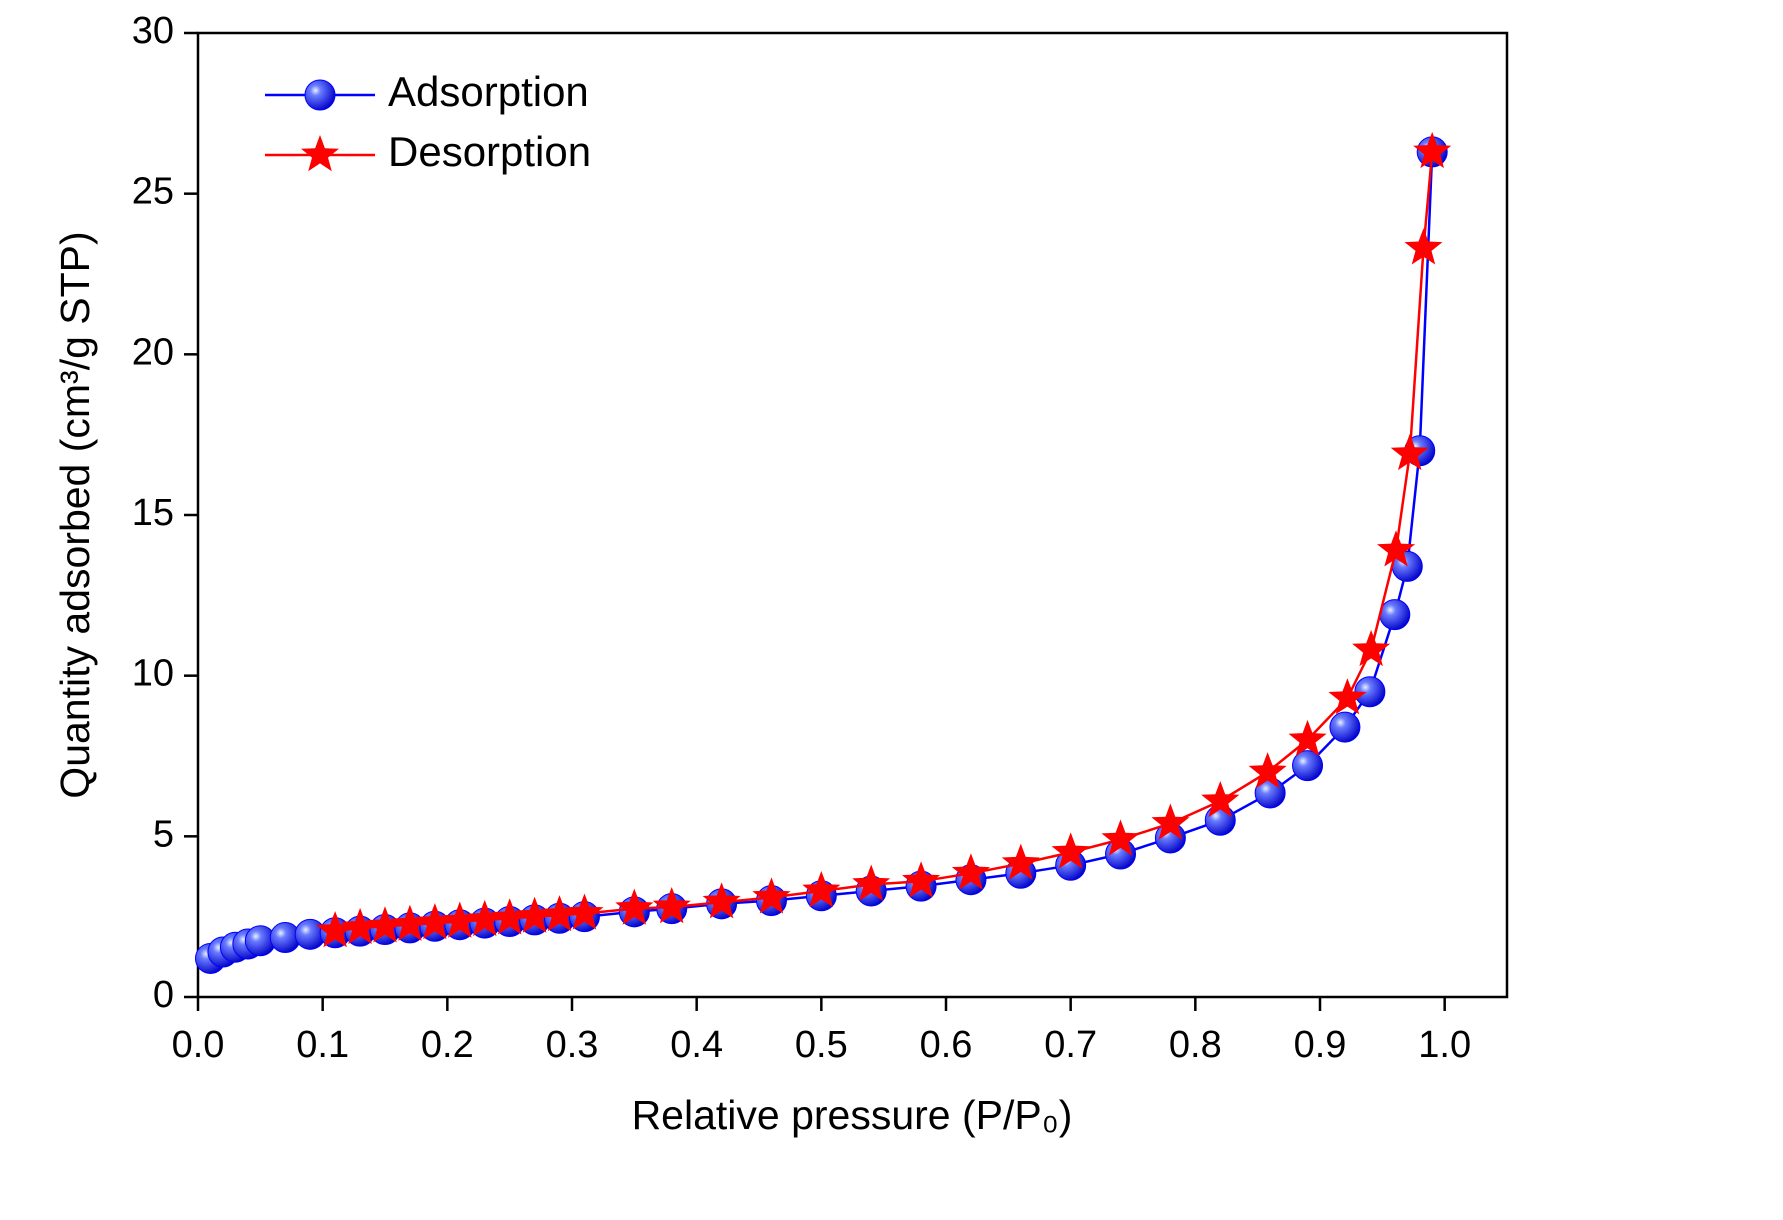 The image size is (1783, 1220). I want to click on x-tick-label: 0.2, so click(447, 1045).